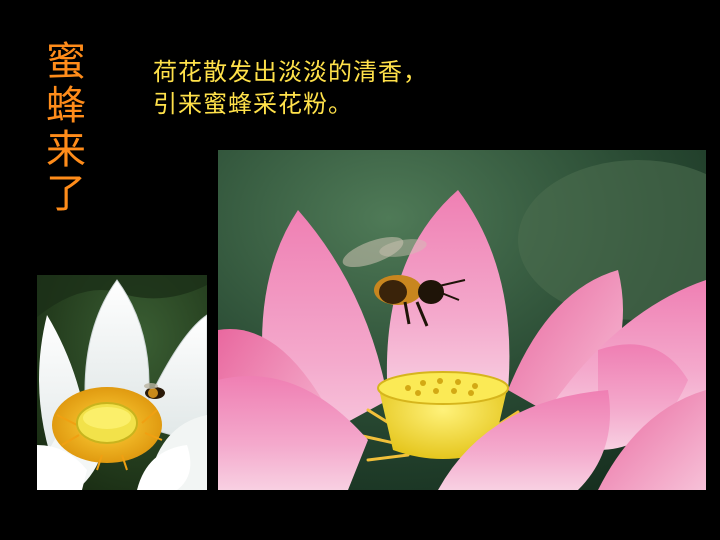 The image size is (720, 540). What do you see at coordinates (290, 88) in the screenshot?
I see `caption: 荷花散发出淡淡的清香， 引来蜜蜂采花粉。` at bounding box center [290, 88].